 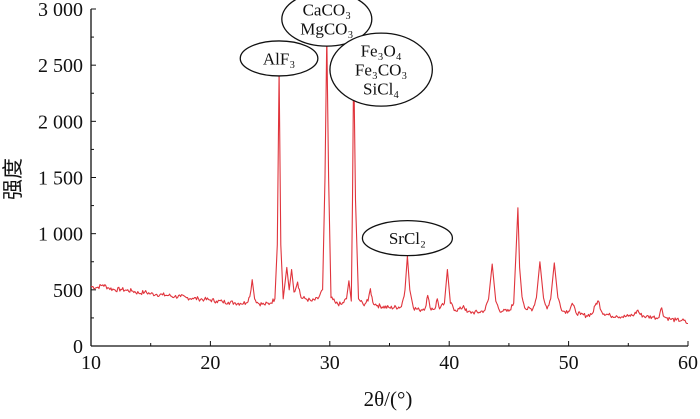 What do you see at coordinates (326, 29) in the screenshot?
I see `annotation-label: MgCO₃` at bounding box center [326, 29].